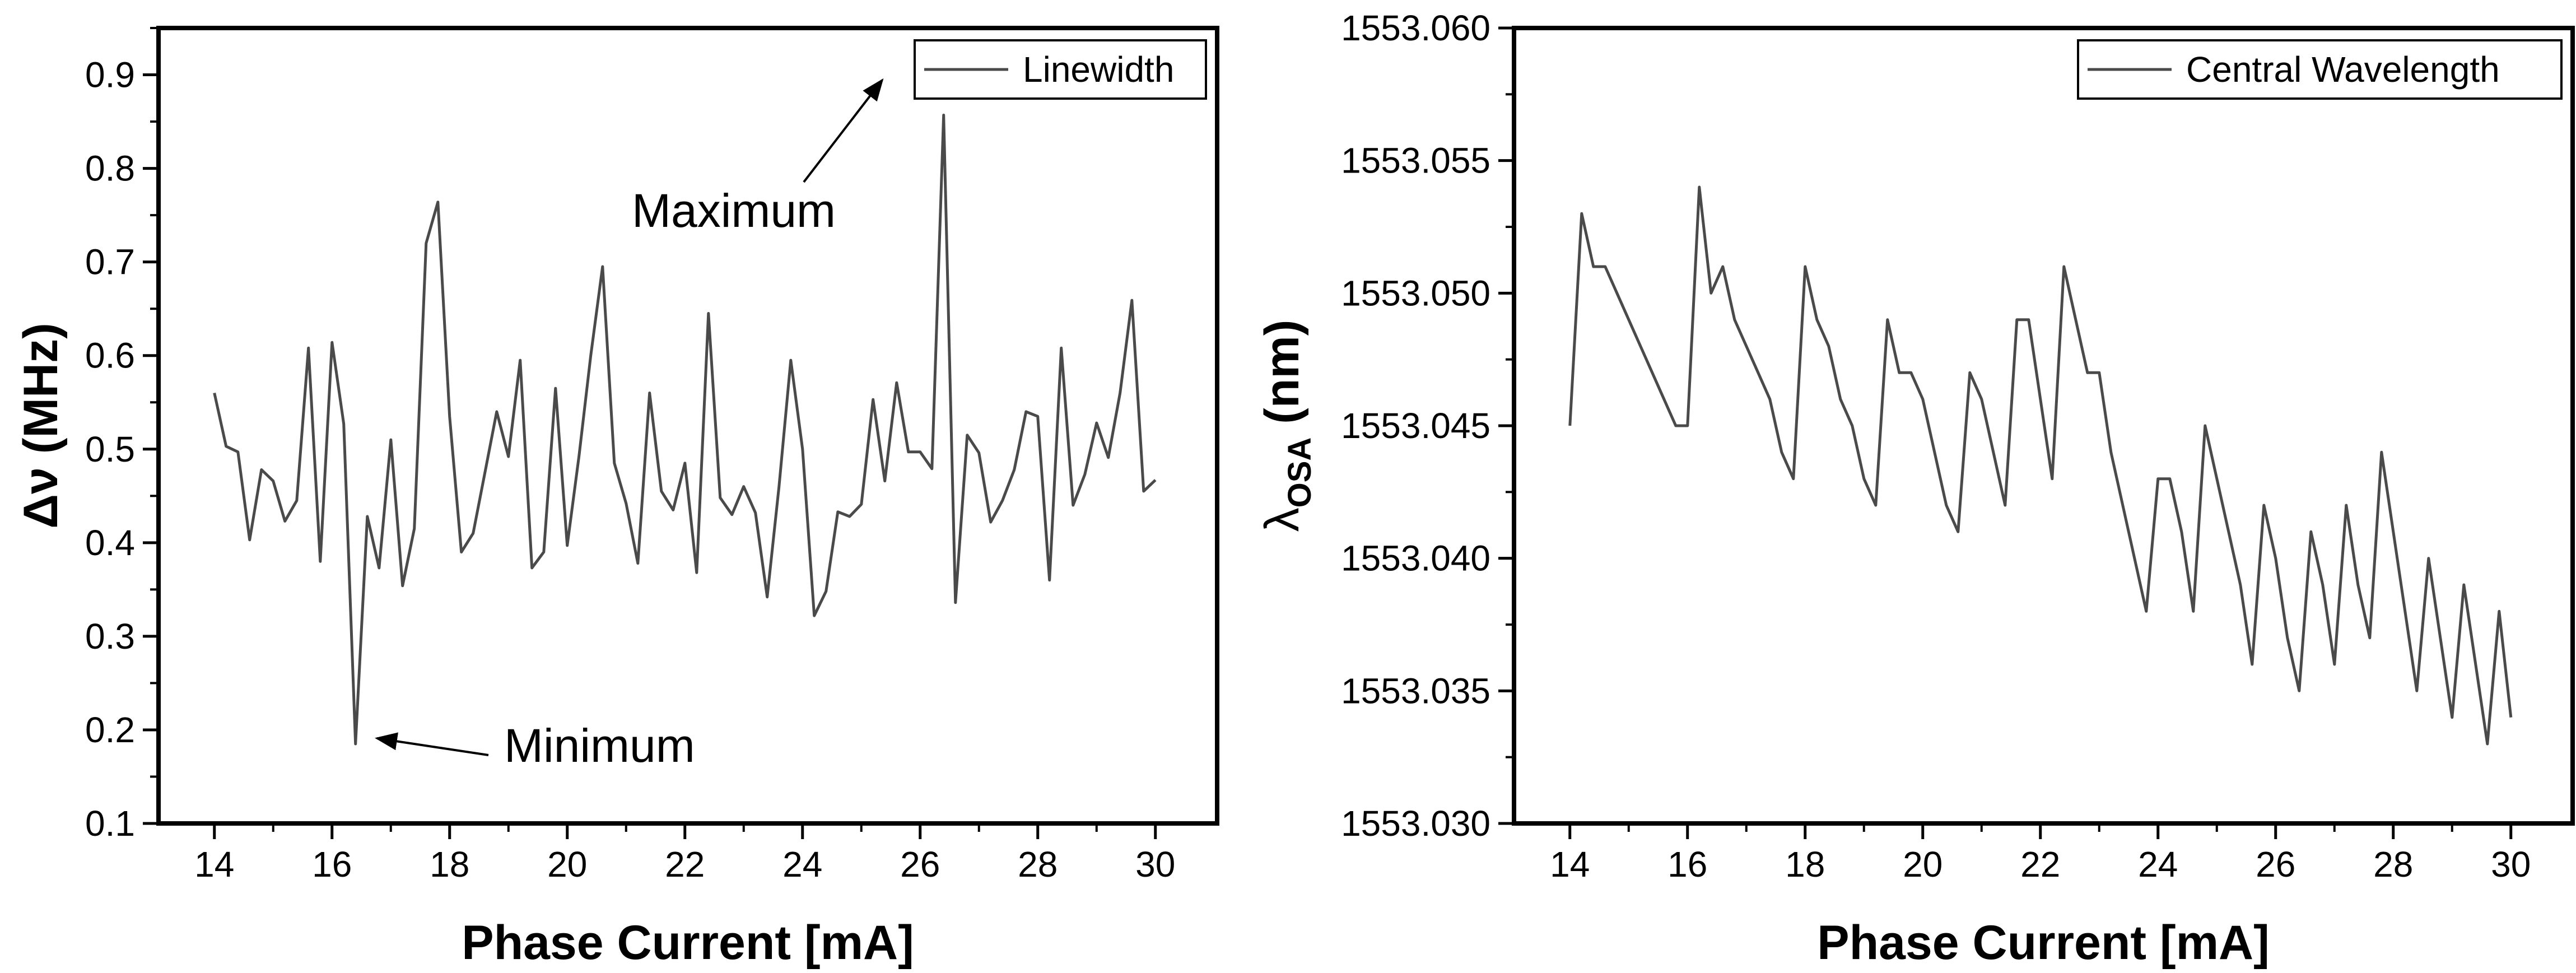  I want to click on legend: Linewidth, so click(1060, 69).